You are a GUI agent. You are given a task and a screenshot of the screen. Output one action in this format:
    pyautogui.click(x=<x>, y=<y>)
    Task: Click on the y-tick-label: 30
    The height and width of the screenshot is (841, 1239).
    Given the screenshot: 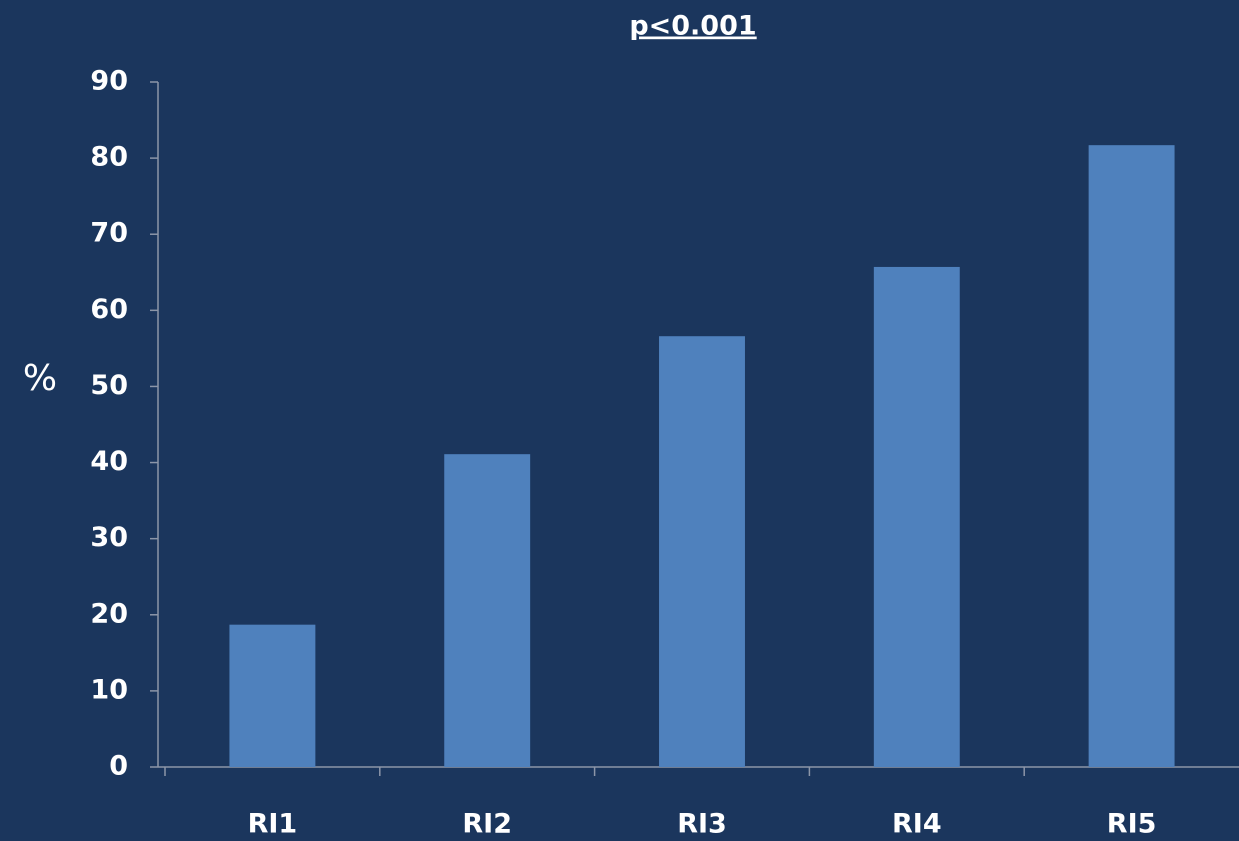 What is the action you would take?
    pyautogui.click(x=109, y=537)
    